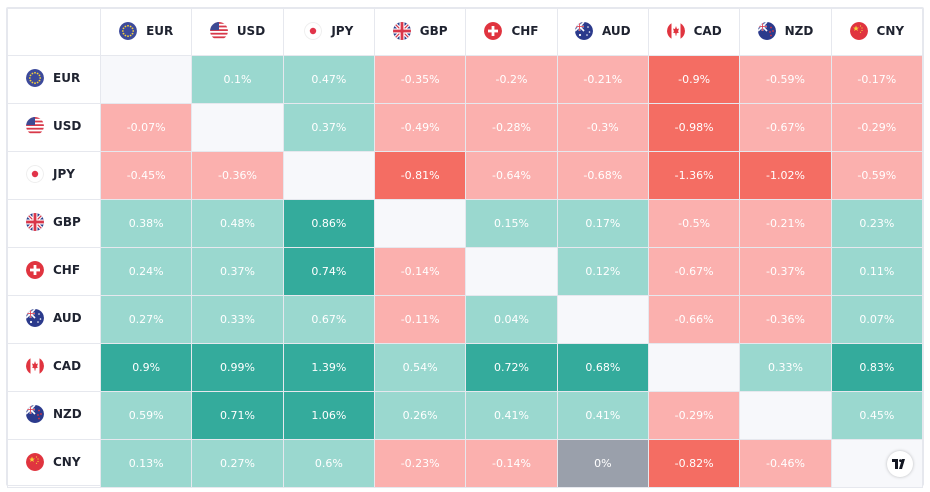 Image resolution: width=930 pixels, height=492 pixels. What do you see at coordinates (420, 79) in the screenshot?
I see `heatmap-cell: -0.35%` at bounding box center [420, 79].